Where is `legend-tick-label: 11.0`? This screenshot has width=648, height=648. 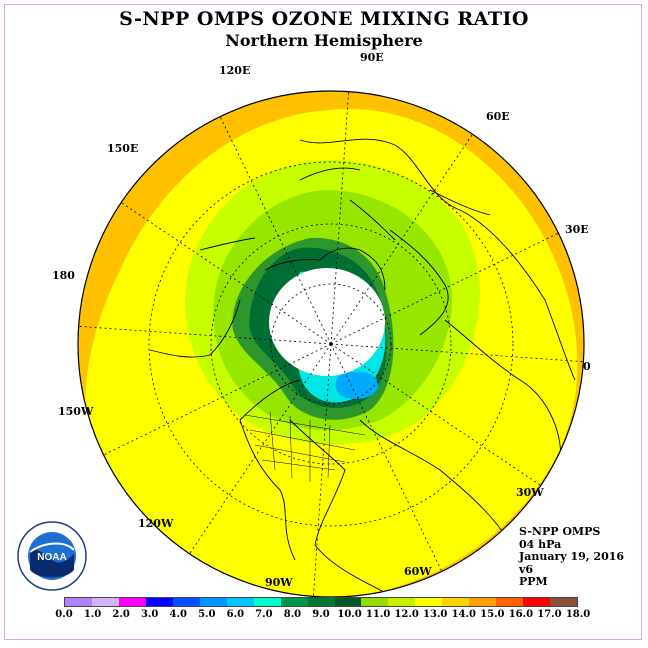 legend-tick-label: 11.0 is located at coordinates (378, 614).